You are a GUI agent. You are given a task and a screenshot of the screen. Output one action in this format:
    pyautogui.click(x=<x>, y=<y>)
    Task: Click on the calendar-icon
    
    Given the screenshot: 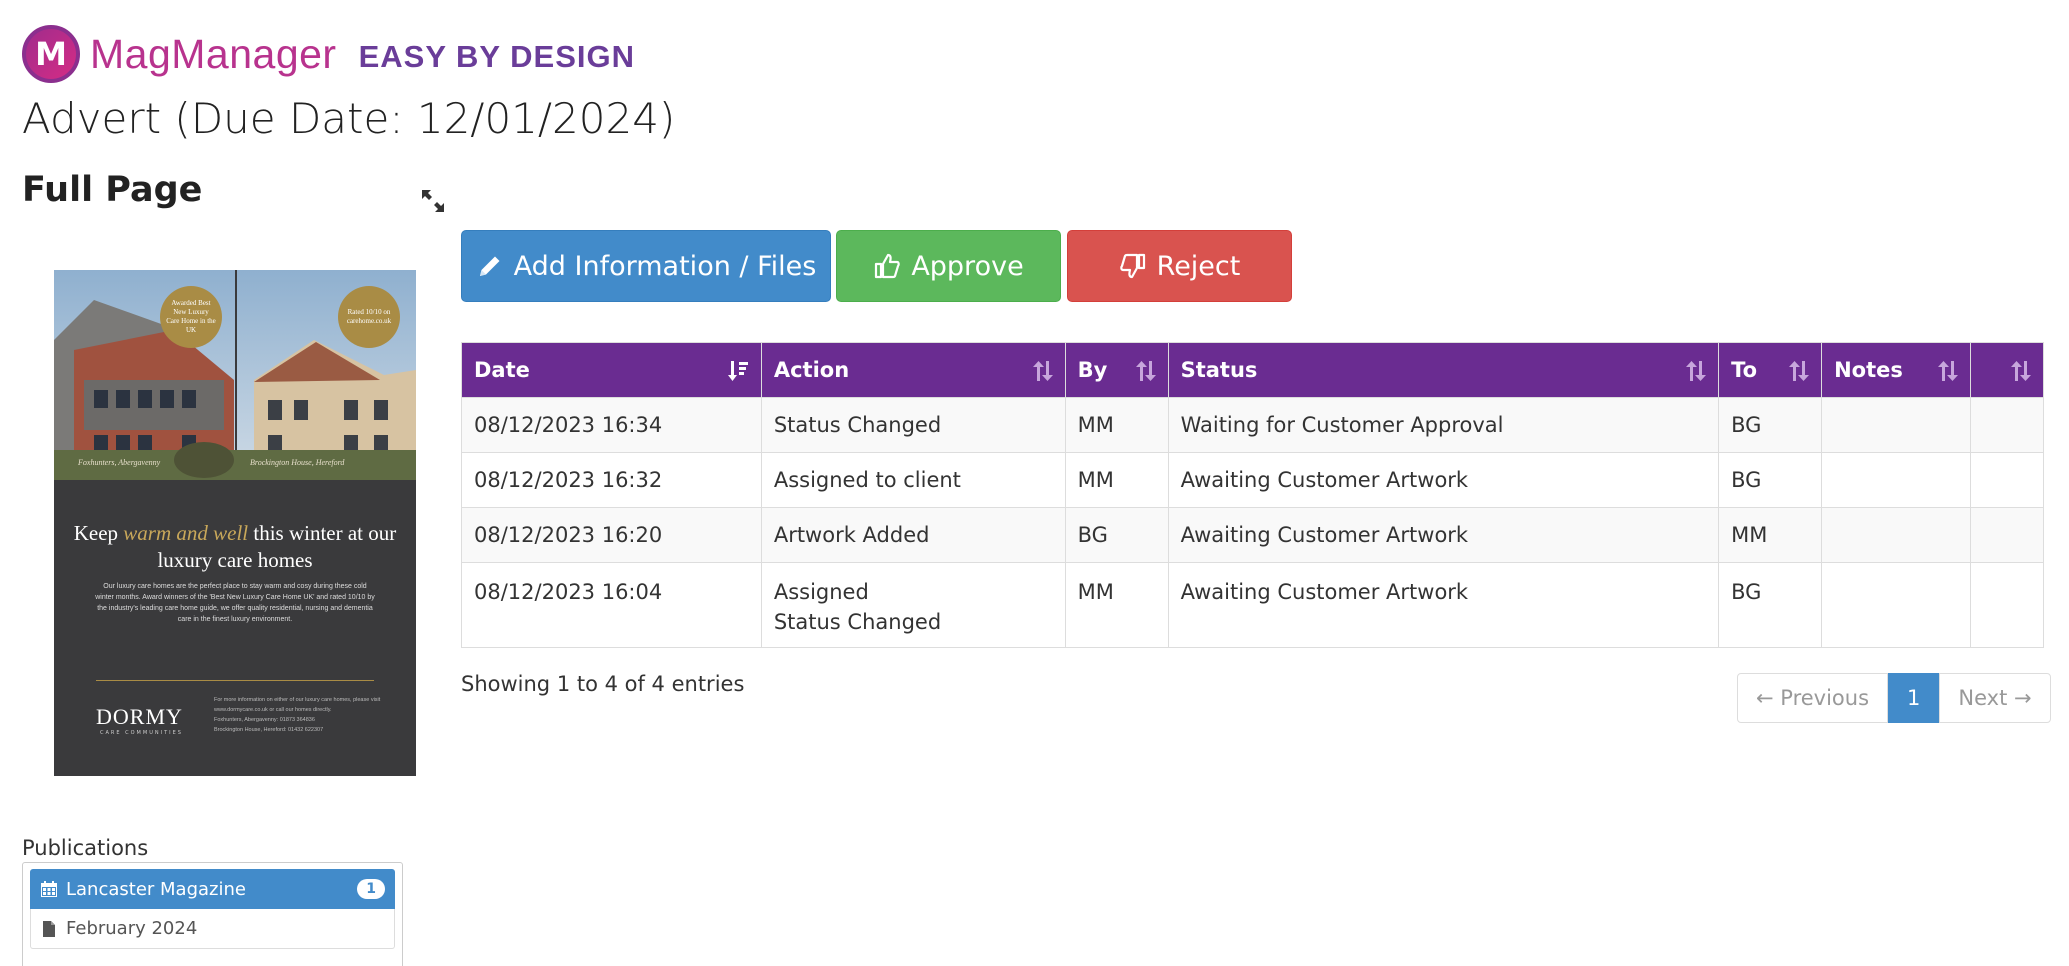 What is the action you would take?
    pyautogui.click(x=49, y=889)
    